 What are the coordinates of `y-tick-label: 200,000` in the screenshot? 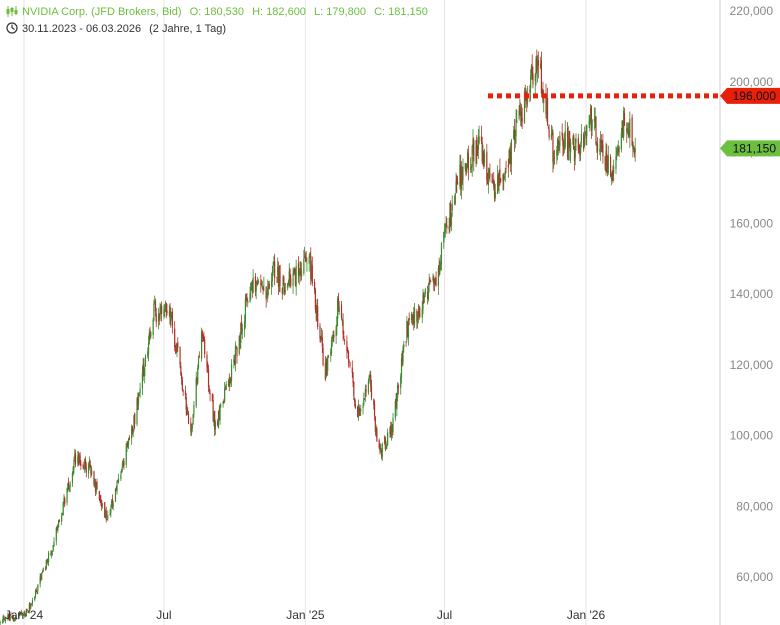 It's located at (752, 82).